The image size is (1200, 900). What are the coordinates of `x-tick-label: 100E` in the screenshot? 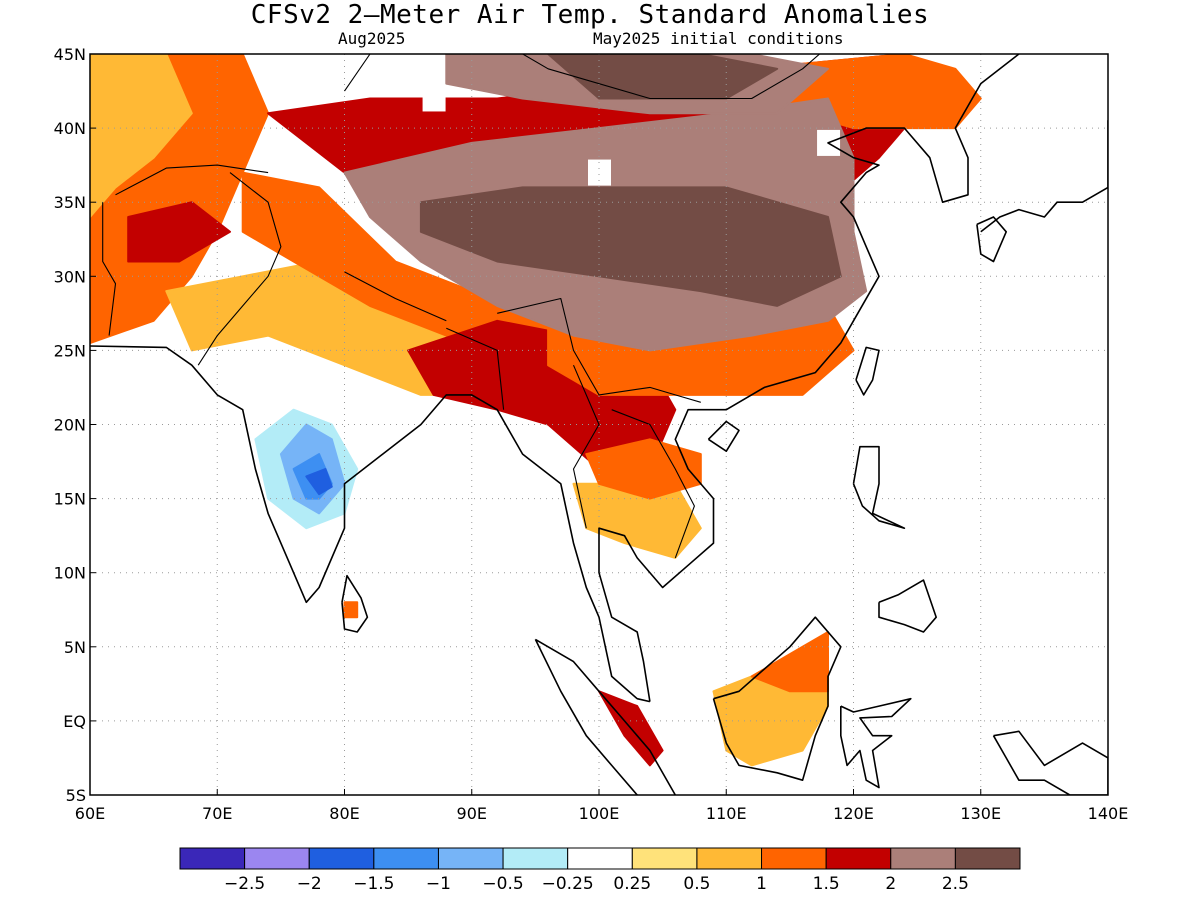 It's located at (599, 813).